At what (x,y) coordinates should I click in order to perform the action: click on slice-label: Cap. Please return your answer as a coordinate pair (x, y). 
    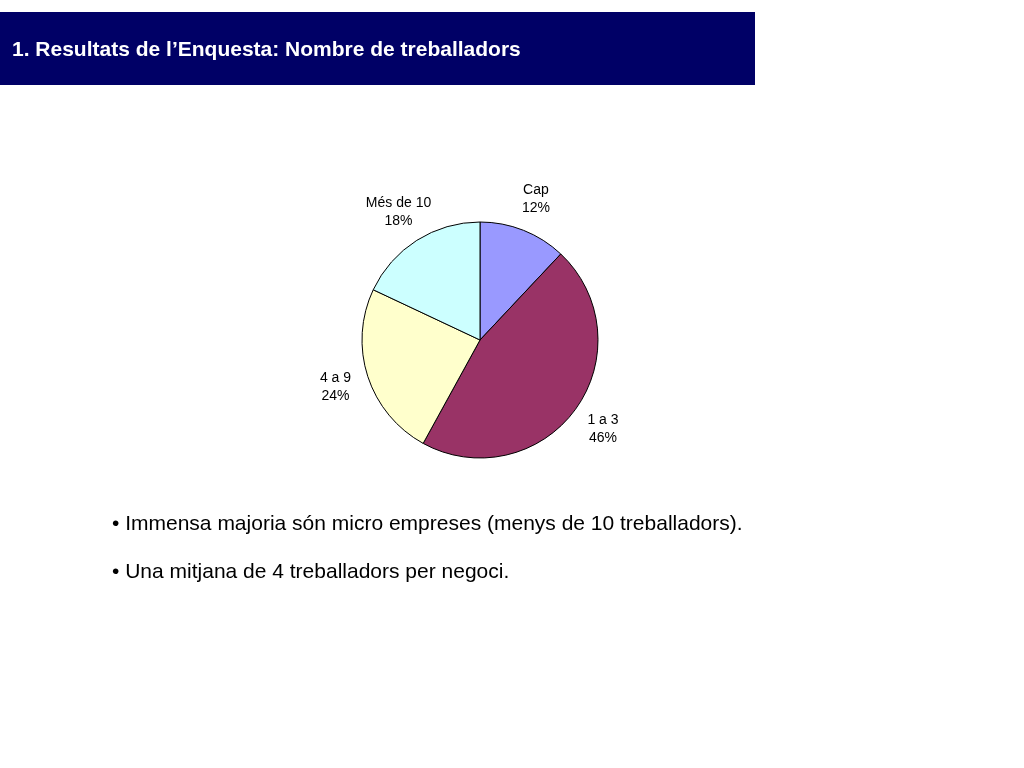
    Looking at the image, I should click on (536, 188).